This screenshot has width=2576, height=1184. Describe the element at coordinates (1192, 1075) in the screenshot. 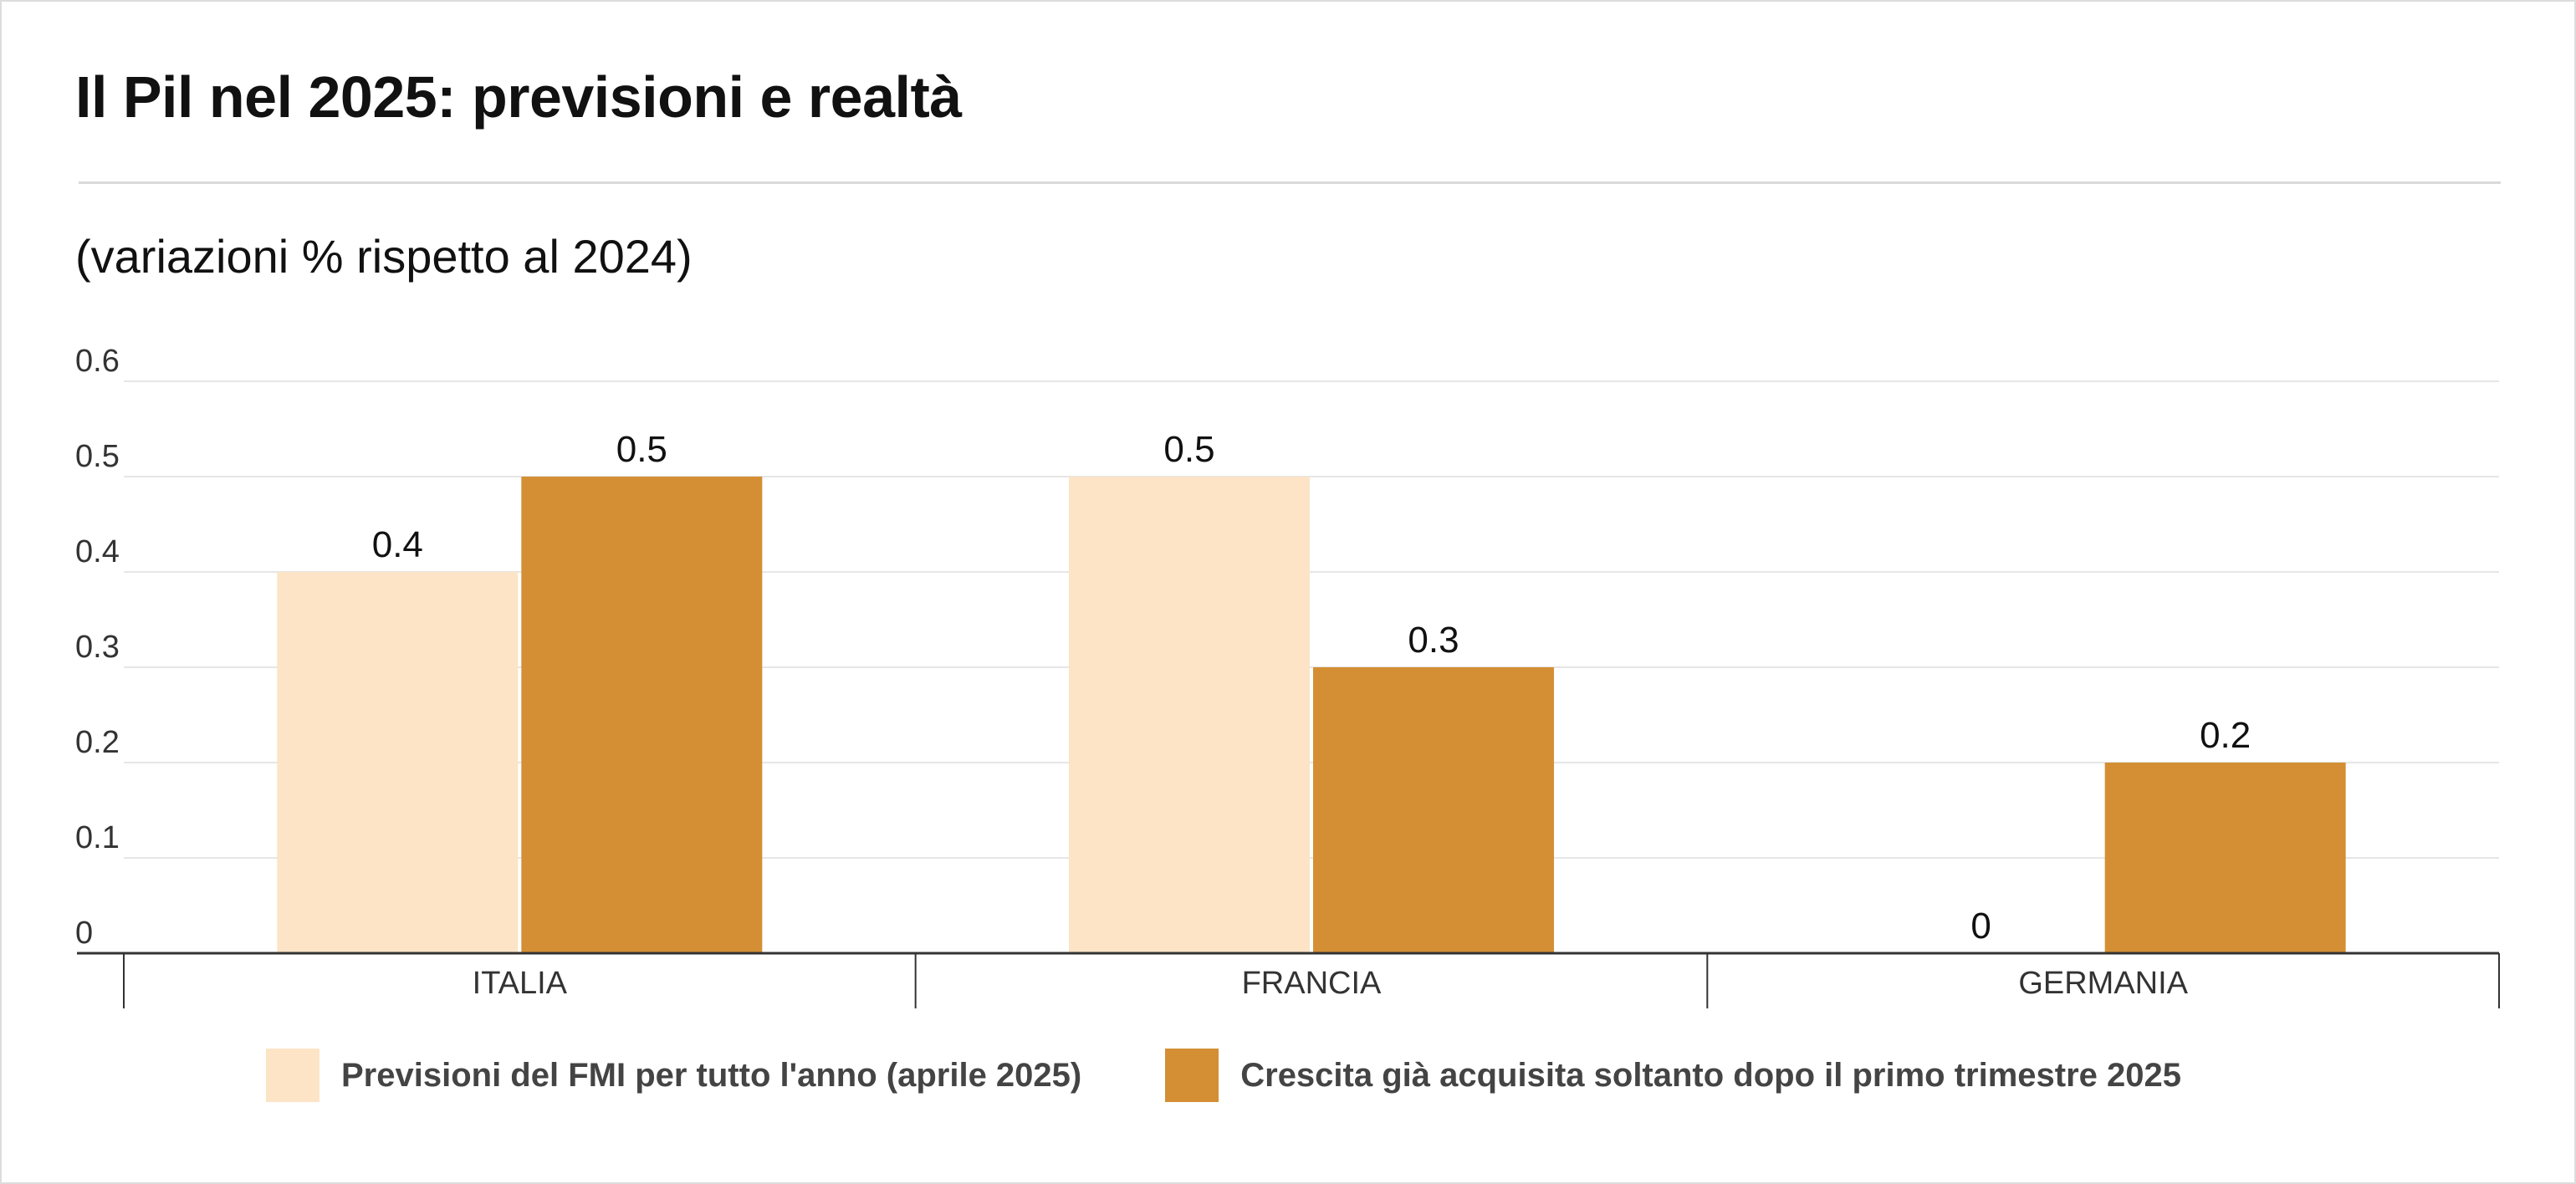

I see `legend-swatch-acquired` at that location.